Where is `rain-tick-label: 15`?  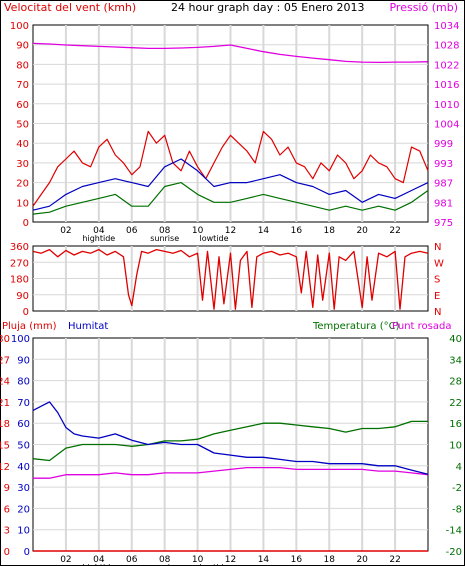
rain-tick-label: 15 is located at coordinates (5, 446).